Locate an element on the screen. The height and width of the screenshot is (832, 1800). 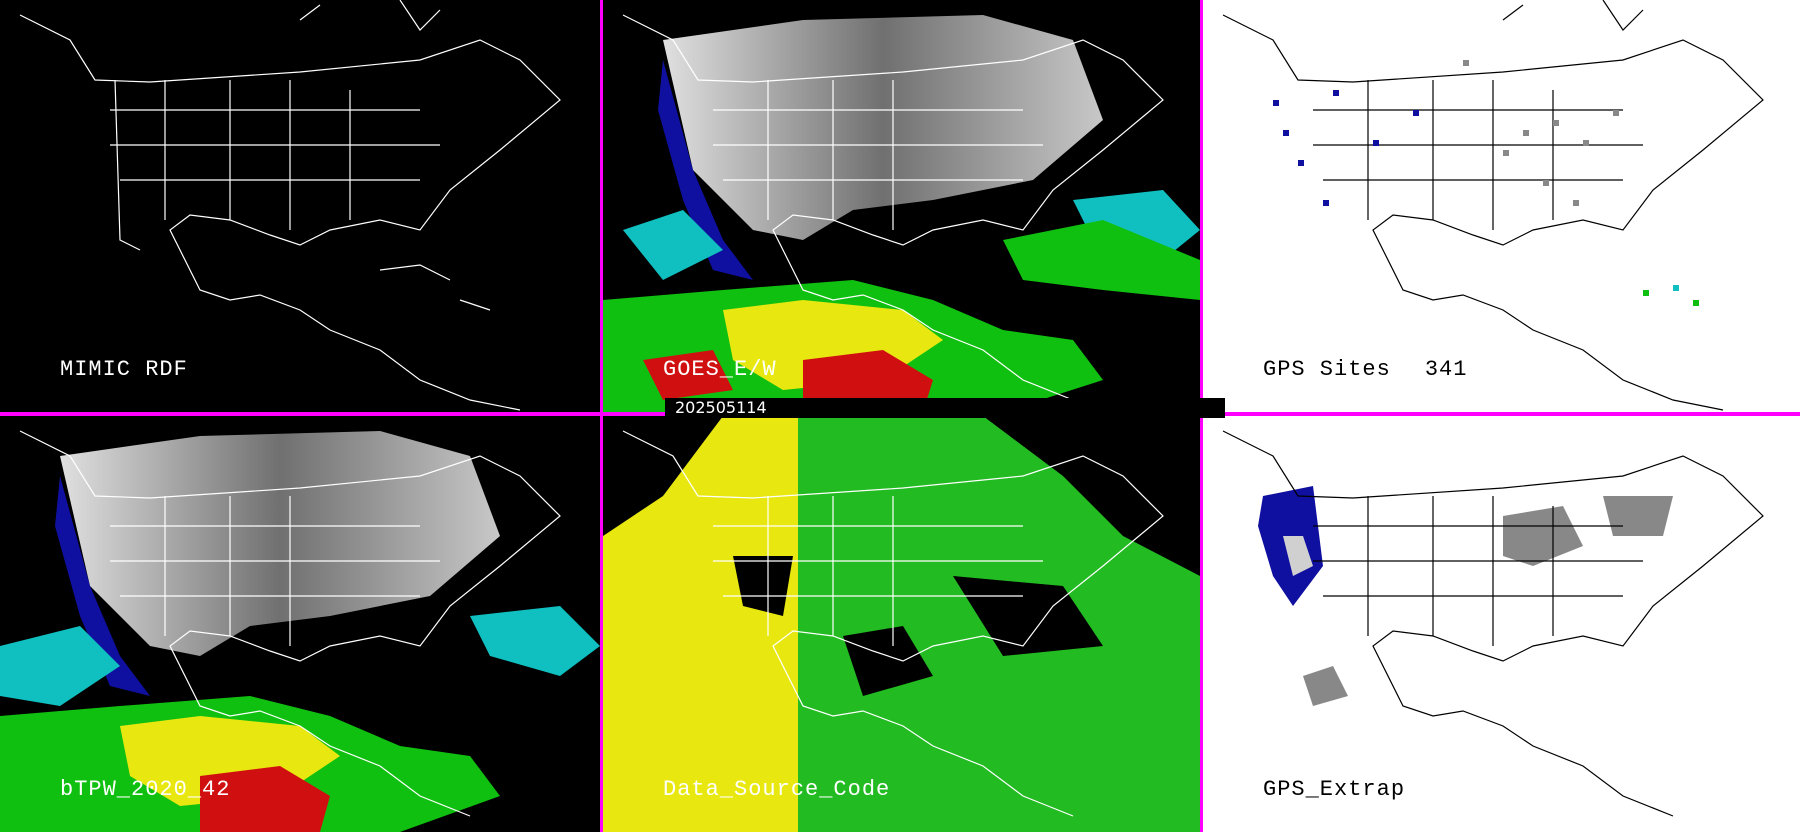
dry-region is located at coordinates (883, 127).